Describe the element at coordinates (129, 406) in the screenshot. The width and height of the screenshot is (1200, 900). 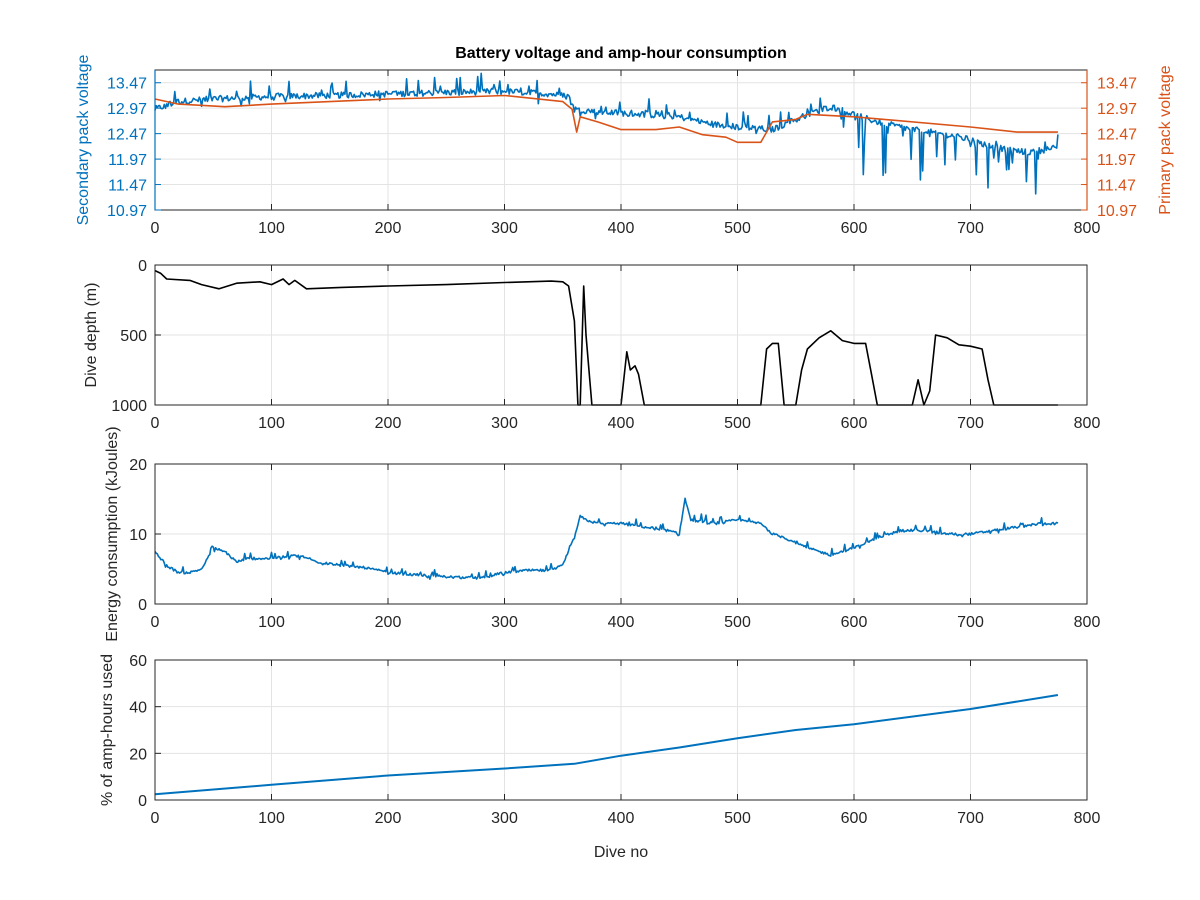
I see `y-tick-label: 1000` at that location.